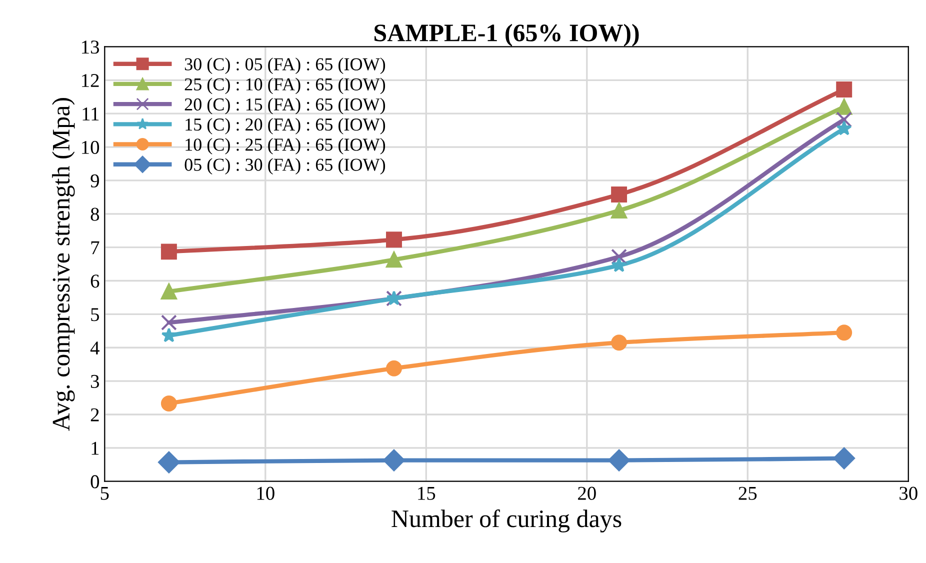  What do you see at coordinates (95, 348) in the screenshot?
I see `y-tick-label: 4` at bounding box center [95, 348].